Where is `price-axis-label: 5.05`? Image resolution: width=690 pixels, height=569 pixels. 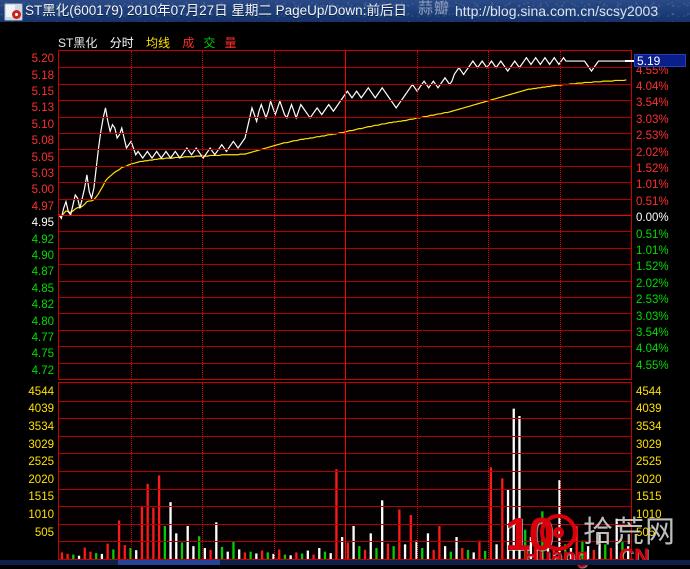 price-axis-label: 5.05 is located at coordinates (42, 157).